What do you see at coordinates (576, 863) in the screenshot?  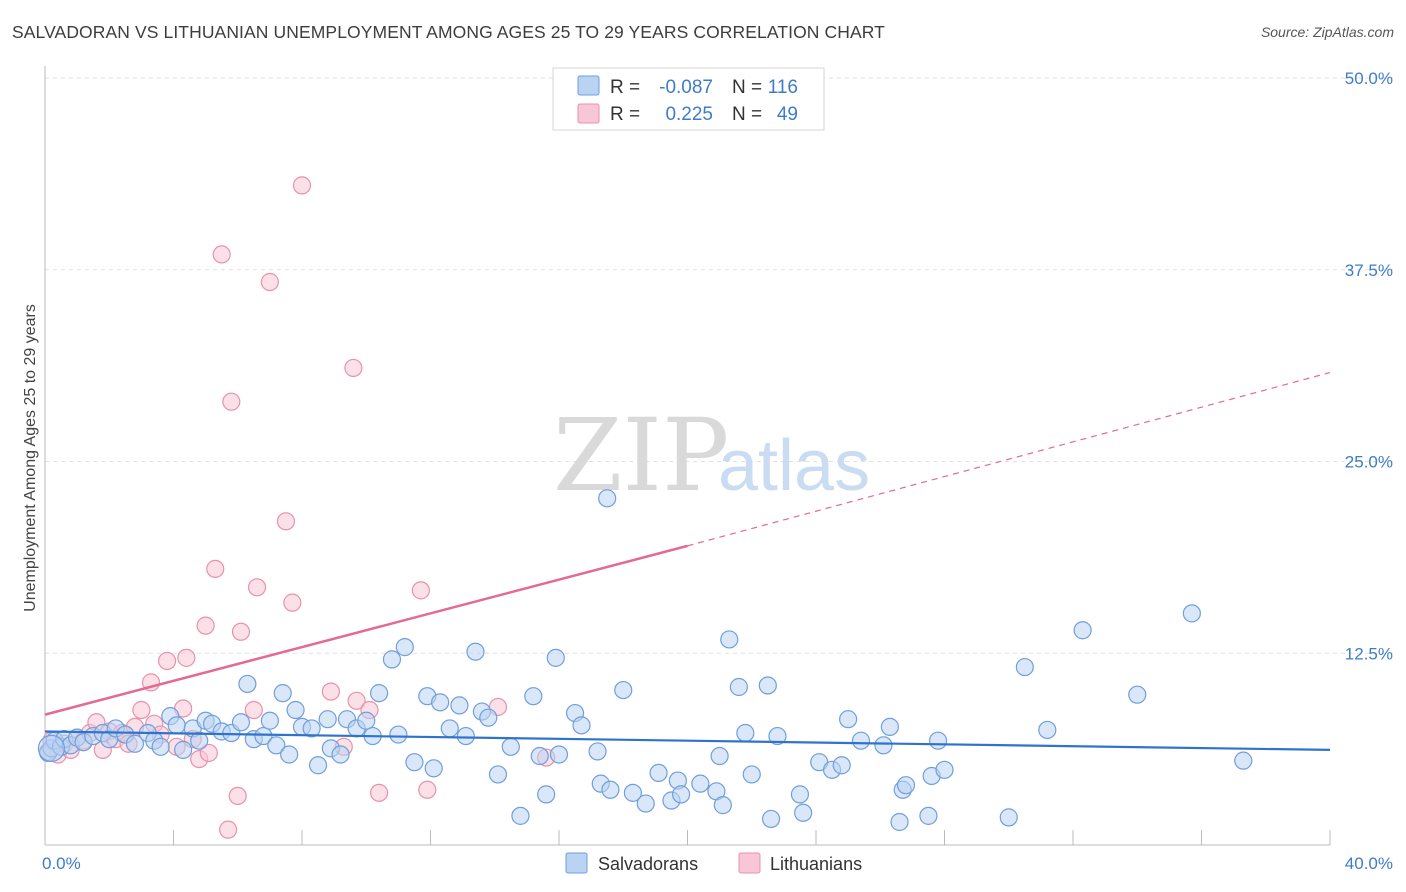 I see `series-legend-swatch-salvadorans` at bounding box center [576, 863].